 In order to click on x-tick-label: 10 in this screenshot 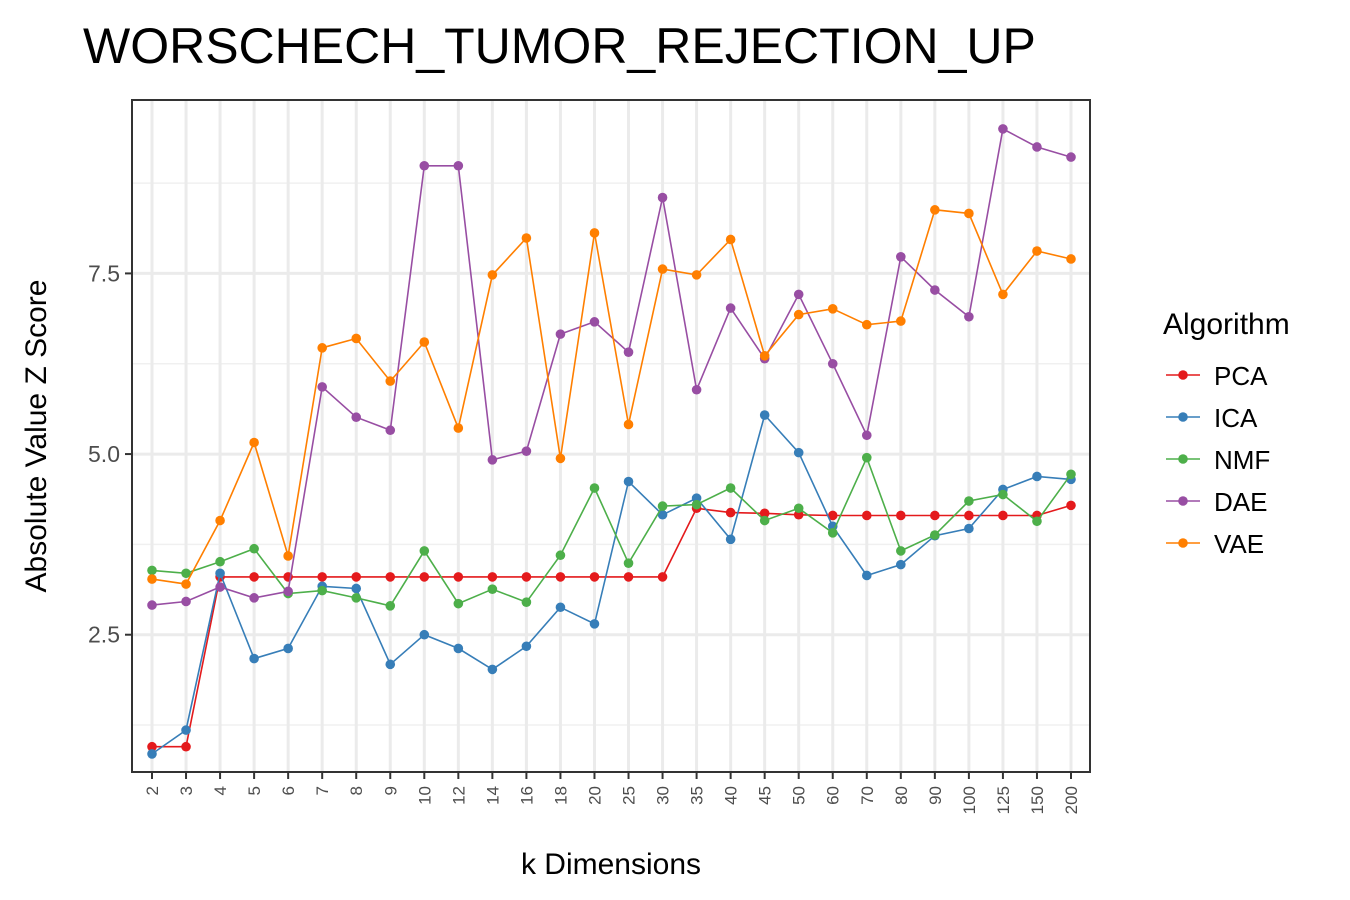, I will do `click(424, 795)`.